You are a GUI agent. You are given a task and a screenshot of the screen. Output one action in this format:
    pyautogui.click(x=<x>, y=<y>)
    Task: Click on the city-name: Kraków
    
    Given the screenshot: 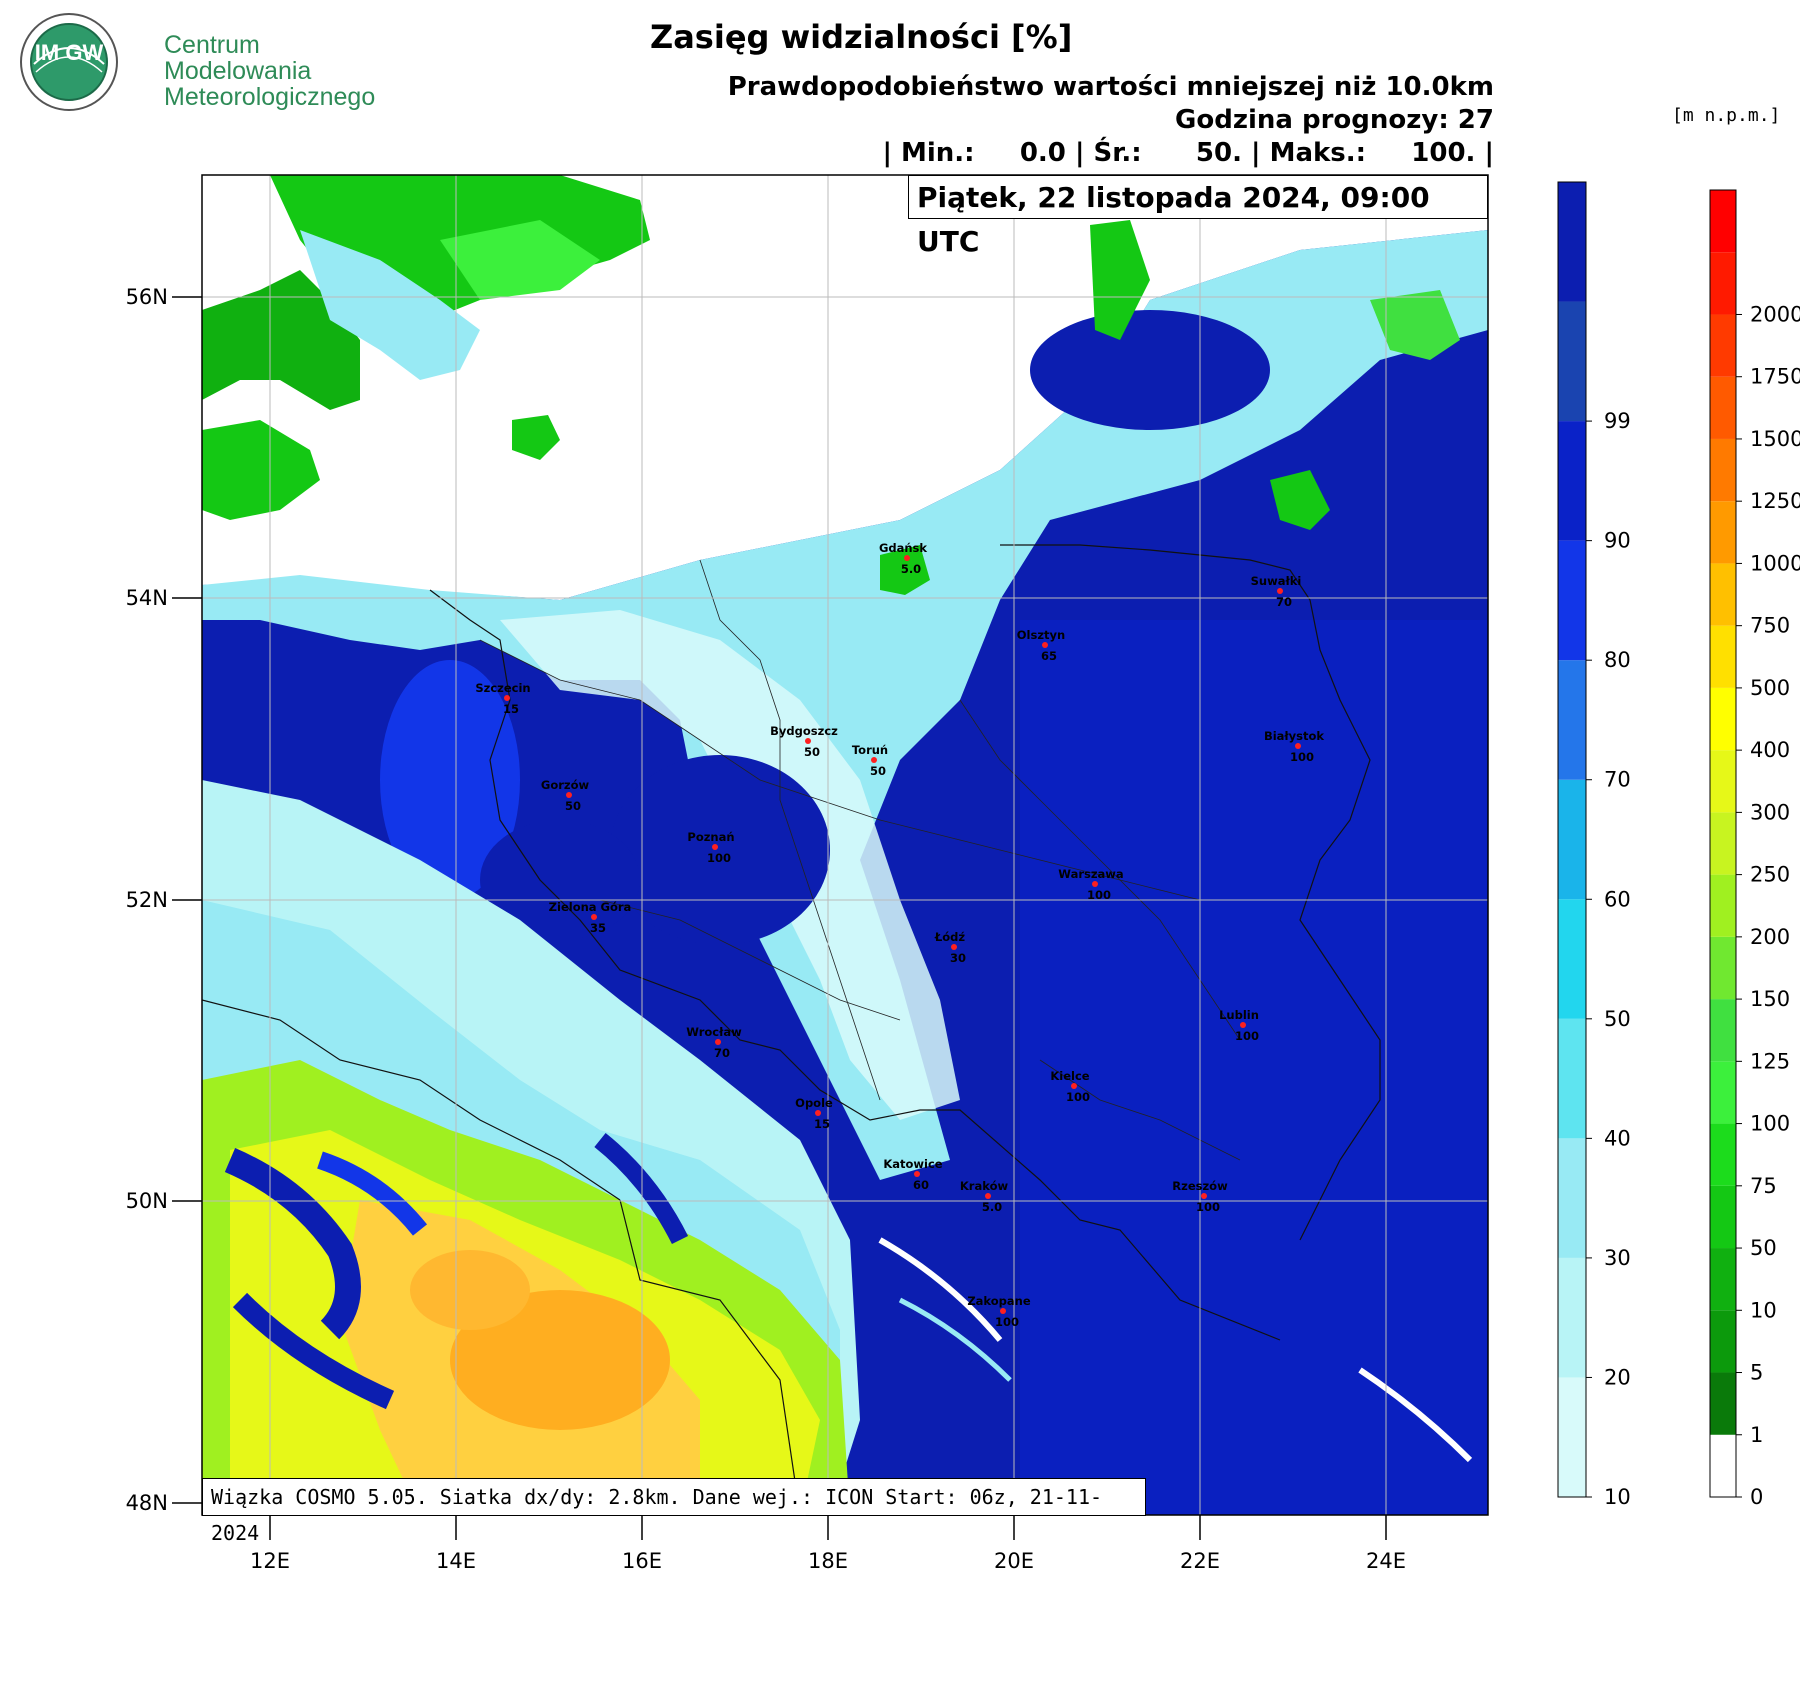 What is the action you would take?
    pyautogui.click(x=984, y=1186)
    